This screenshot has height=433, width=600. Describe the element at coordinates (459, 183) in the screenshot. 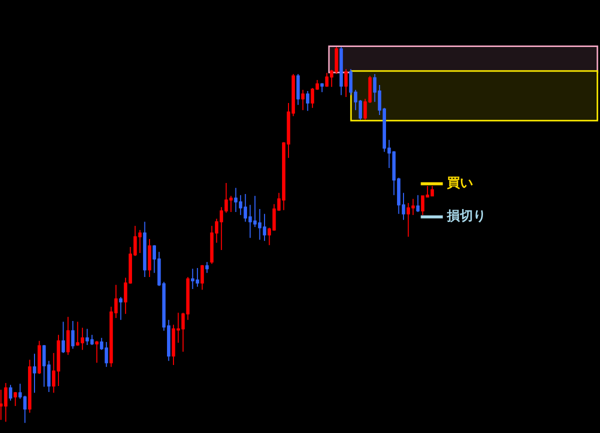

I see `ref-line-label: 買い` at that location.